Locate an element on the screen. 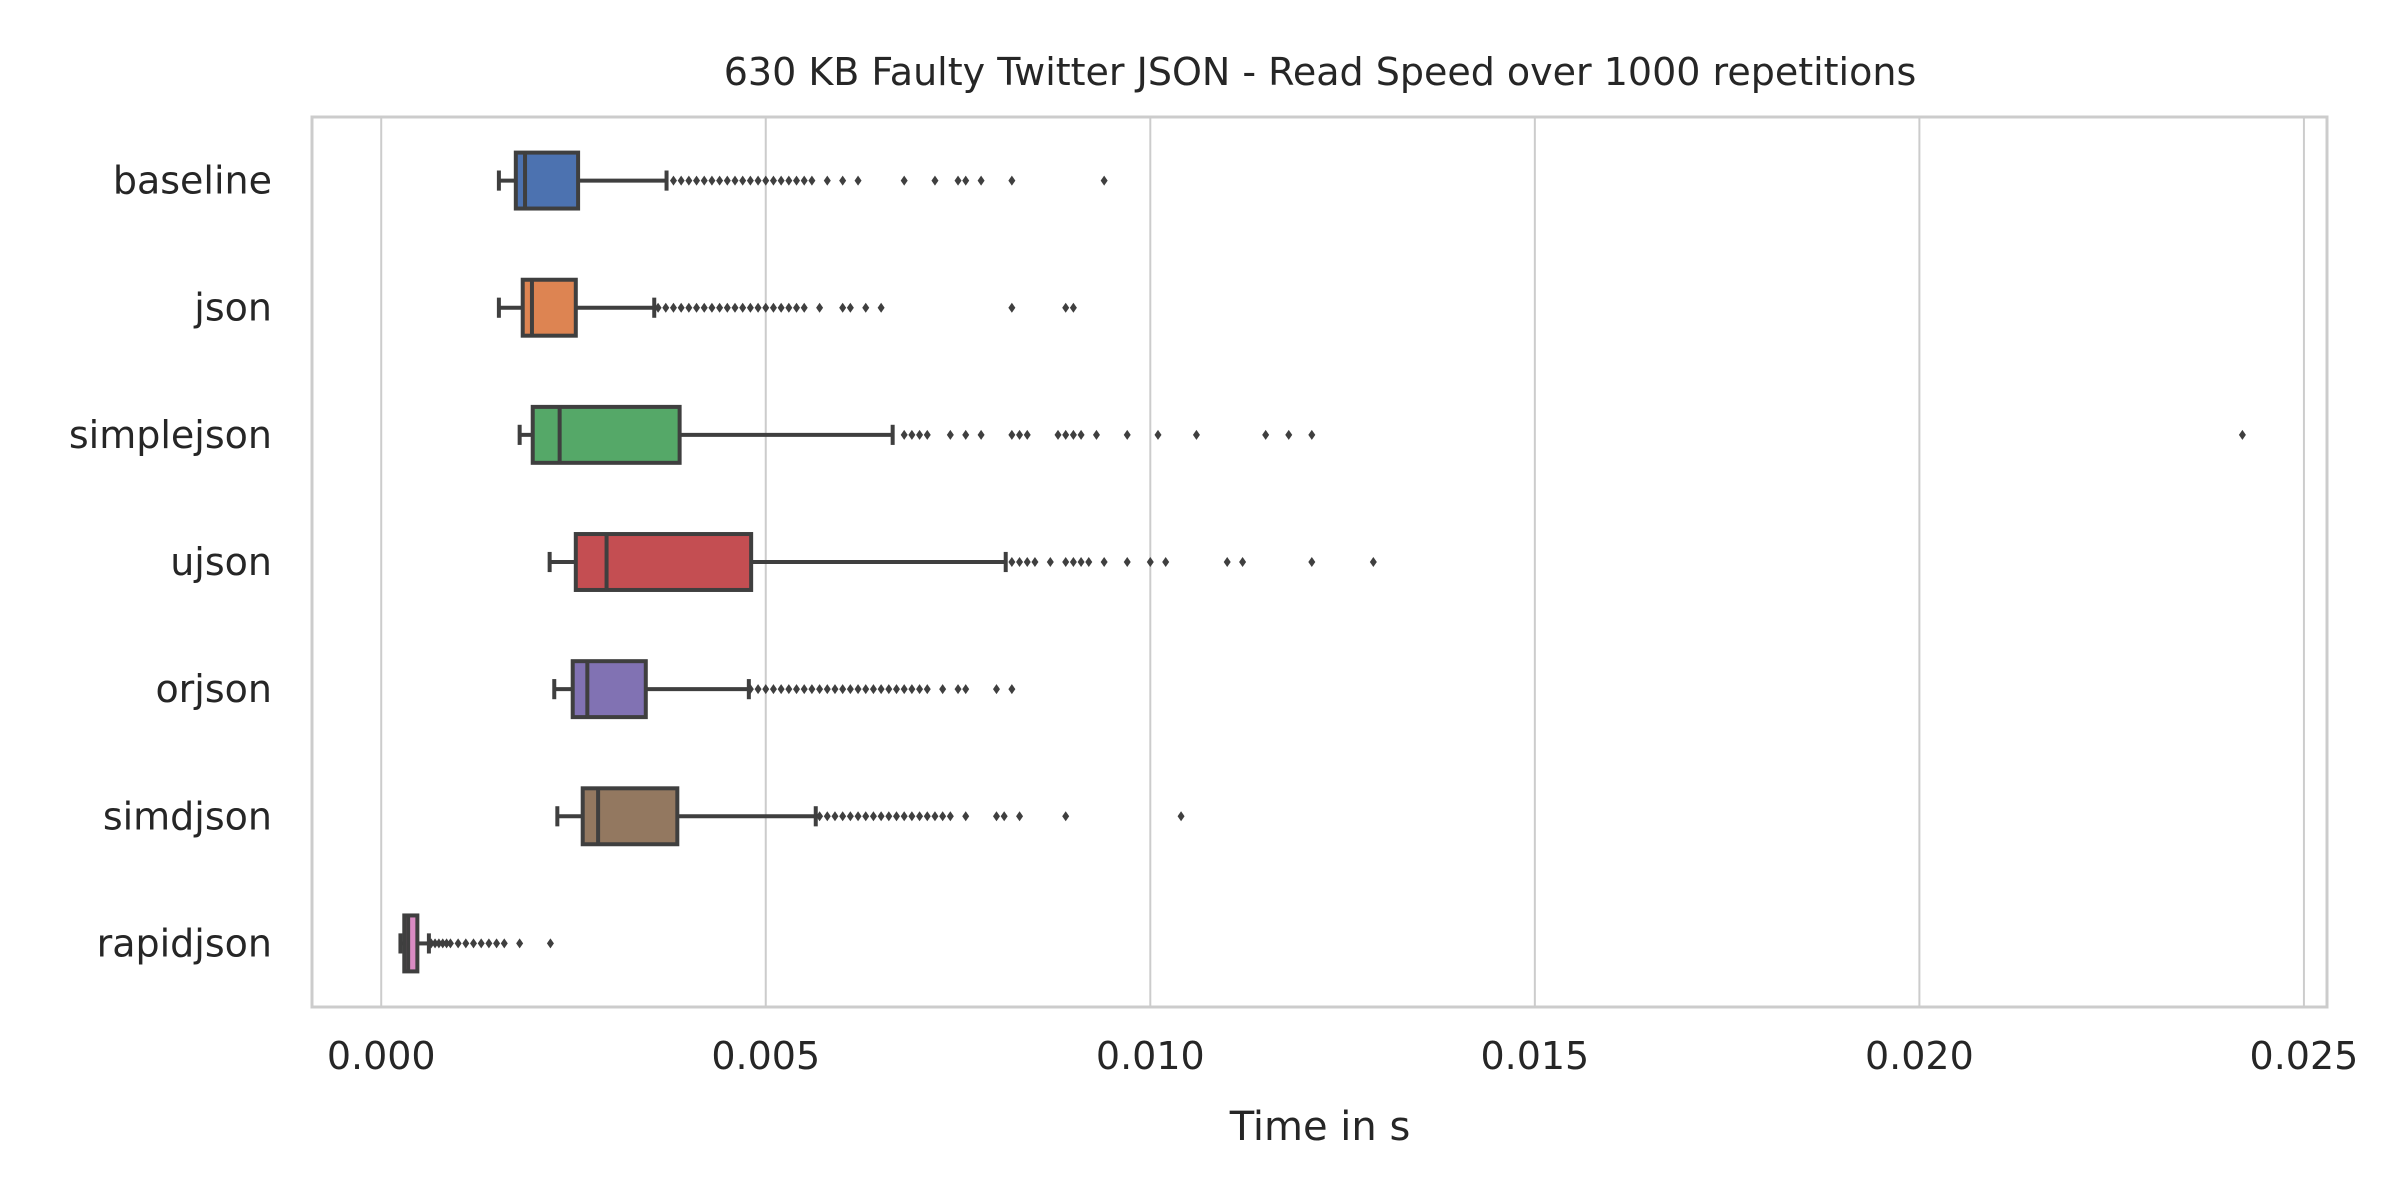 Image resolution: width=2400 pixels, height=1200 pixels. x-tick-label: 0.000 is located at coordinates (381, 1056).